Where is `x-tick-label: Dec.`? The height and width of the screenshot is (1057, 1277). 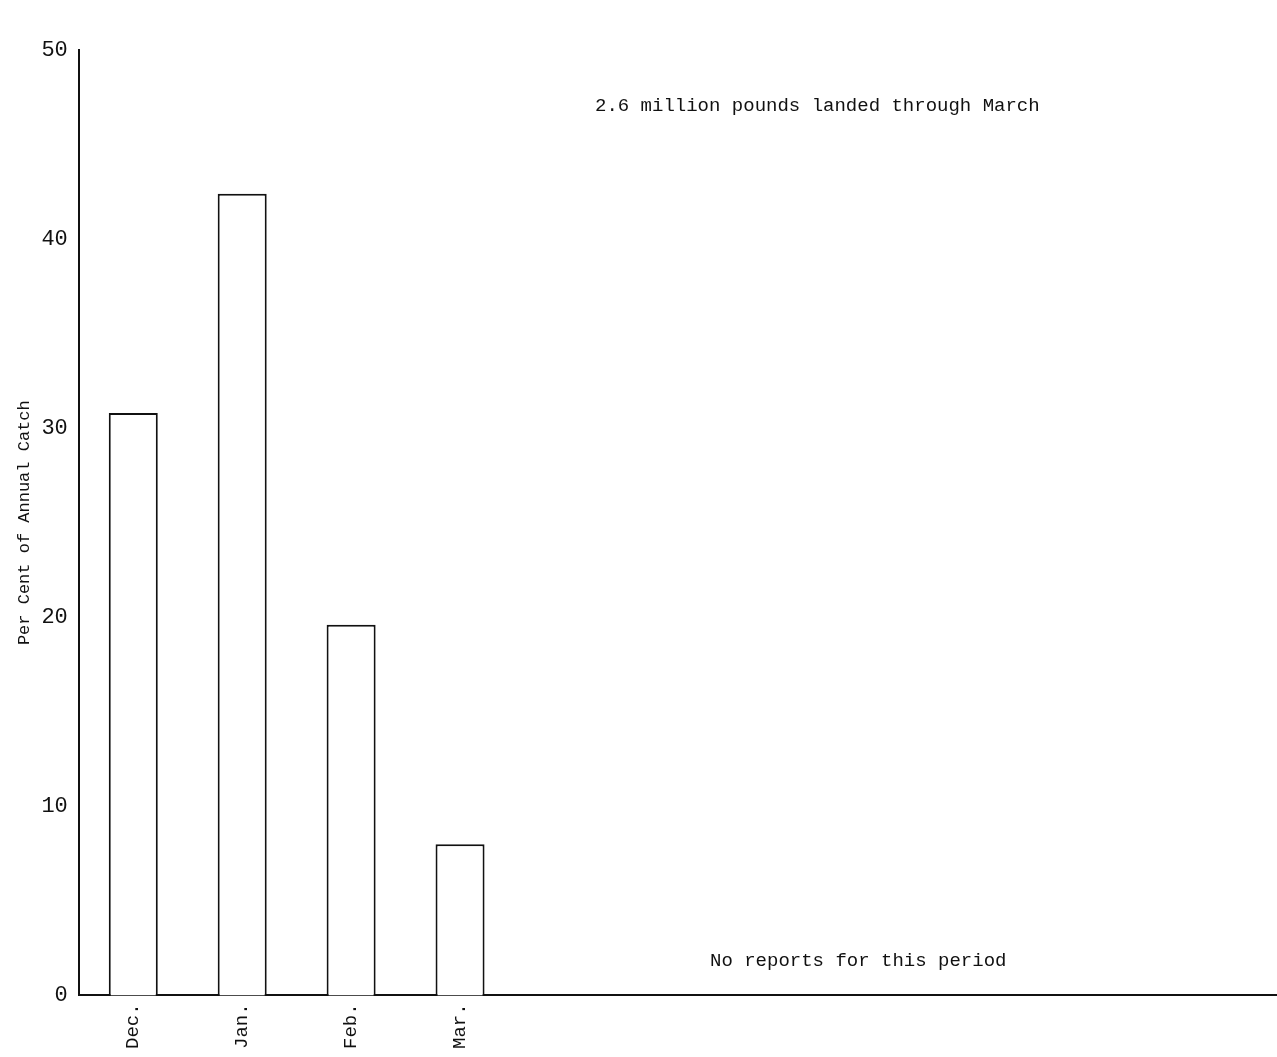
x-tick-label: Dec. is located at coordinates (133, 1026).